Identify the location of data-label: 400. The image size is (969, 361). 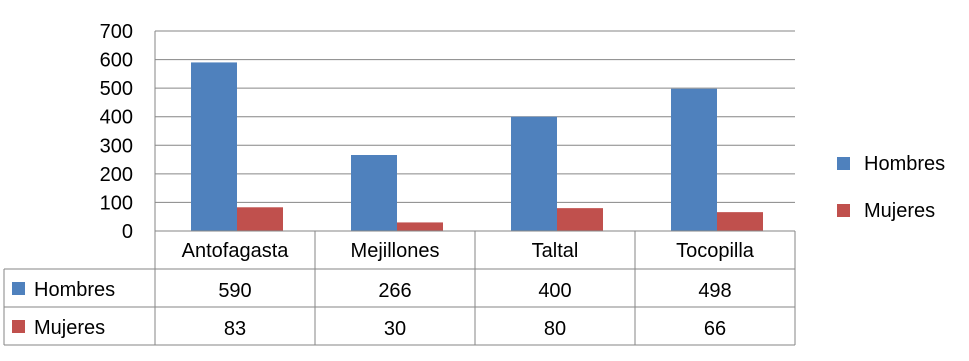
(554, 291).